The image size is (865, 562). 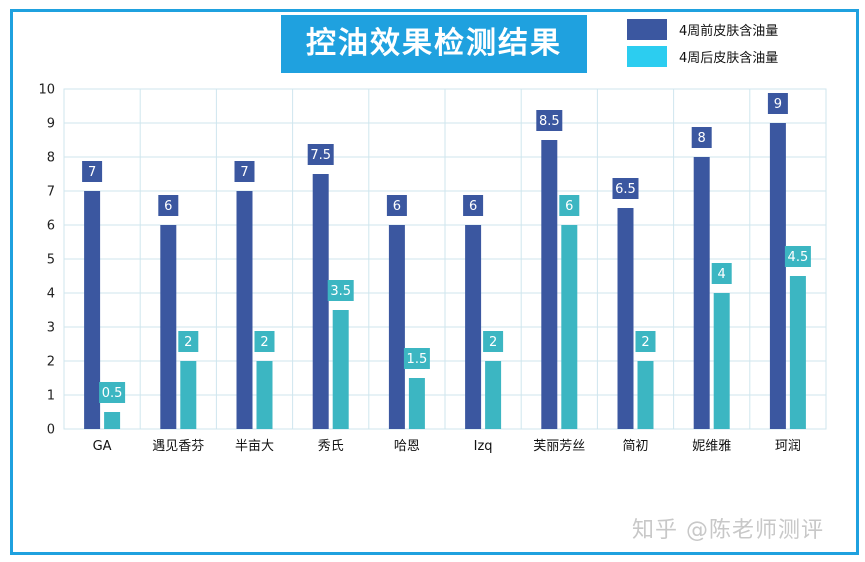 I want to click on data-label-before: 9, so click(x=778, y=104).